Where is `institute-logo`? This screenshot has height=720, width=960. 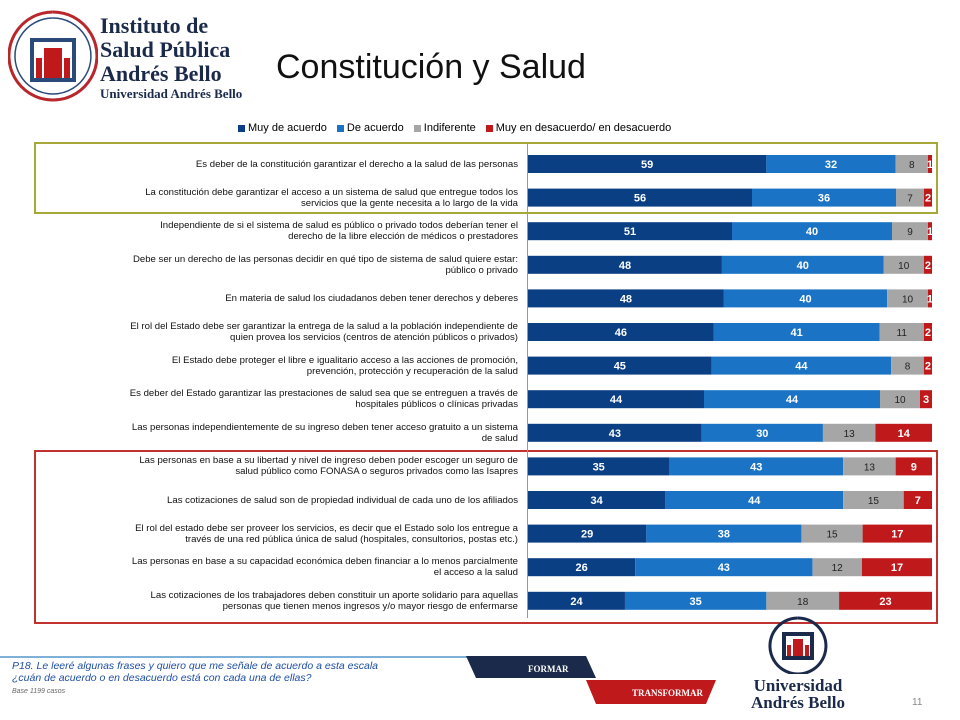
institute-logo is located at coordinates (127, 58).